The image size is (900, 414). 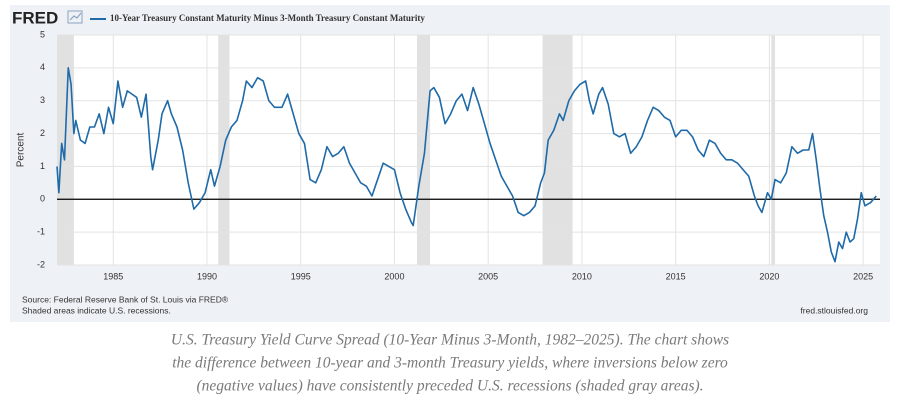 What do you see at coordinates (42, 67) in the screenshot?
I see `y-tick-label: 4` at bounding box center [42, 67].